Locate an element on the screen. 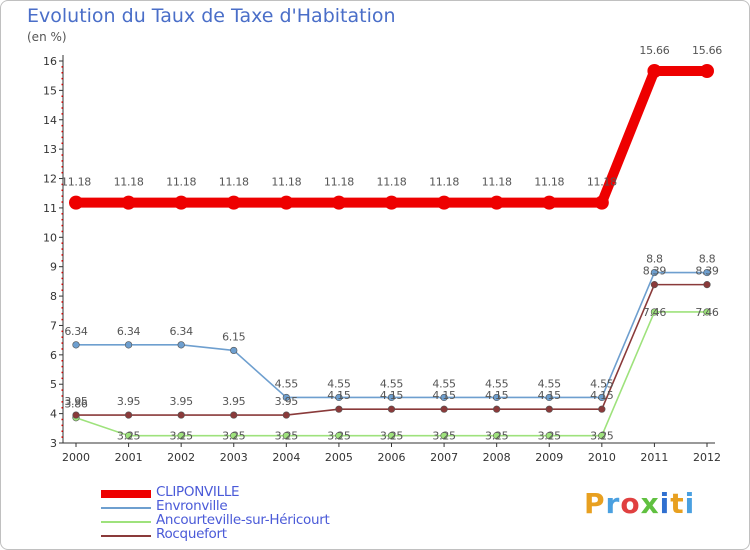  legend-label: Ancourteville-sur-Héricourt is located at coordinates (243, 520).